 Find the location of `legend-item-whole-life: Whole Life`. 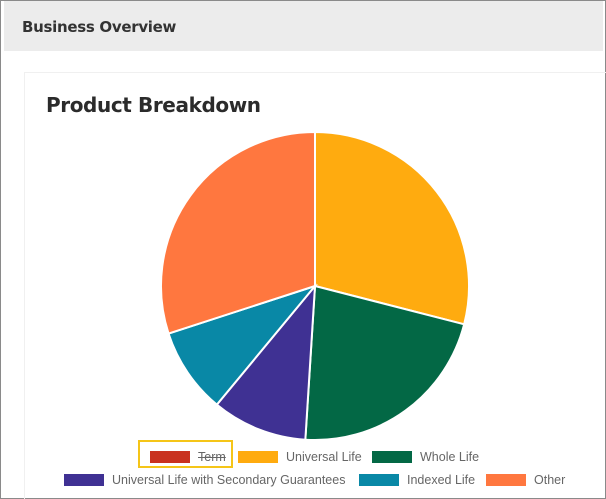

legend-item-whole-life: Whole Life is located at coordinates (425, 457).